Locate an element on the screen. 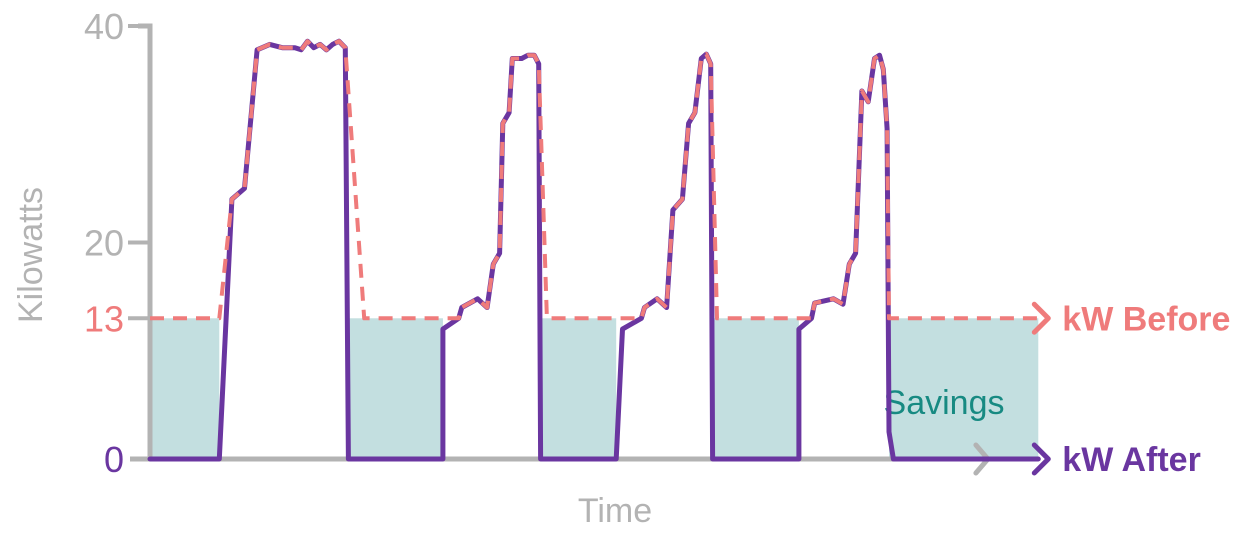  x-axis-title: Time is located at coordinates (615, 511).